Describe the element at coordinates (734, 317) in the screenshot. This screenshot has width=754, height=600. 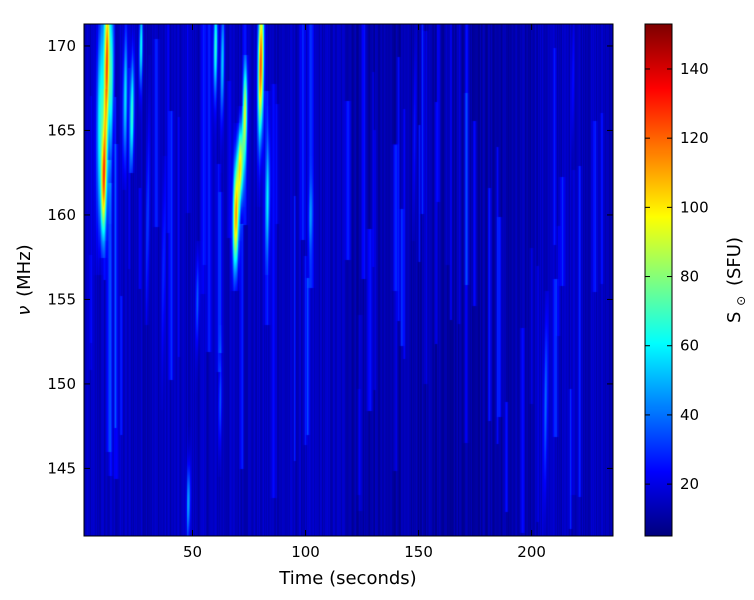
I see `colorbar-label-symbol: S` at that location.